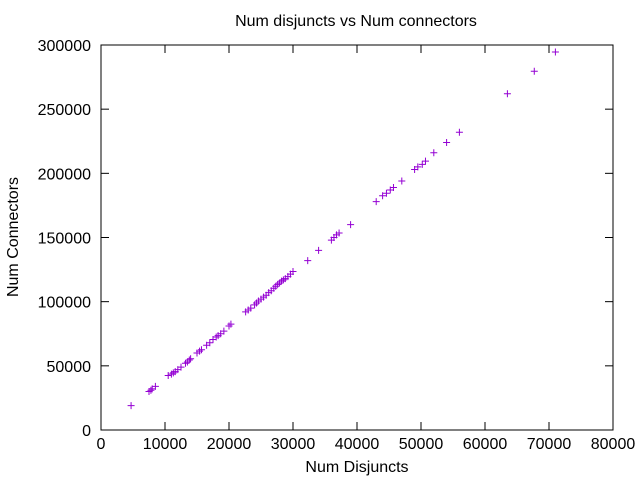 The height and width of the screenshot is (480, 640). Describe the element at coordinates (549, 444) in the screenshot. I see `x-tick-label: 70000` at that location.